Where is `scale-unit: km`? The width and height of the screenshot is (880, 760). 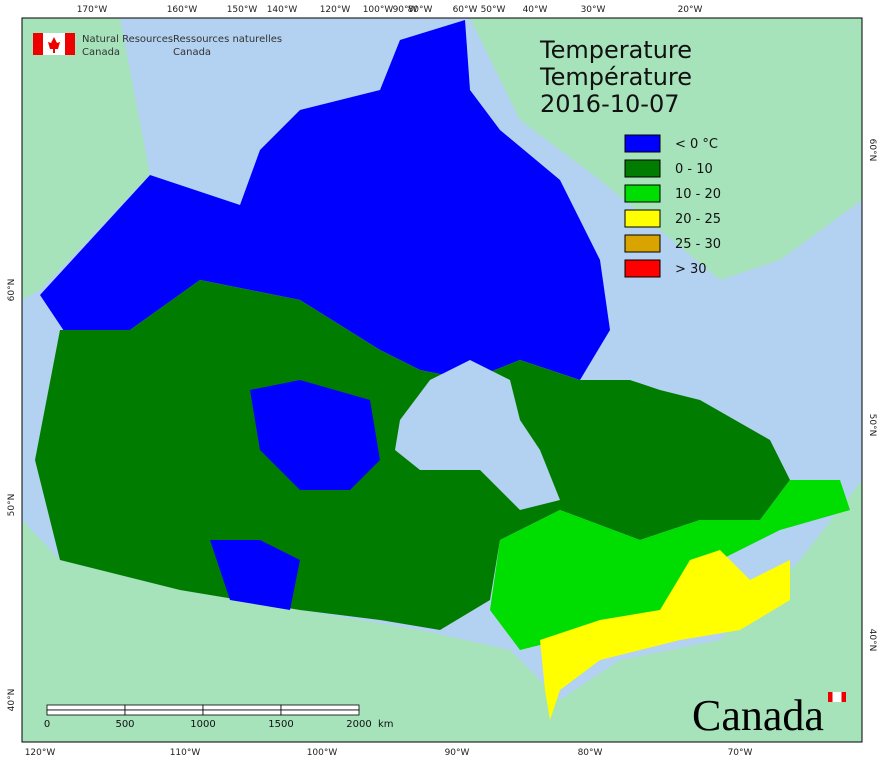
scale-unit: km is located at coordinates (386, 724).